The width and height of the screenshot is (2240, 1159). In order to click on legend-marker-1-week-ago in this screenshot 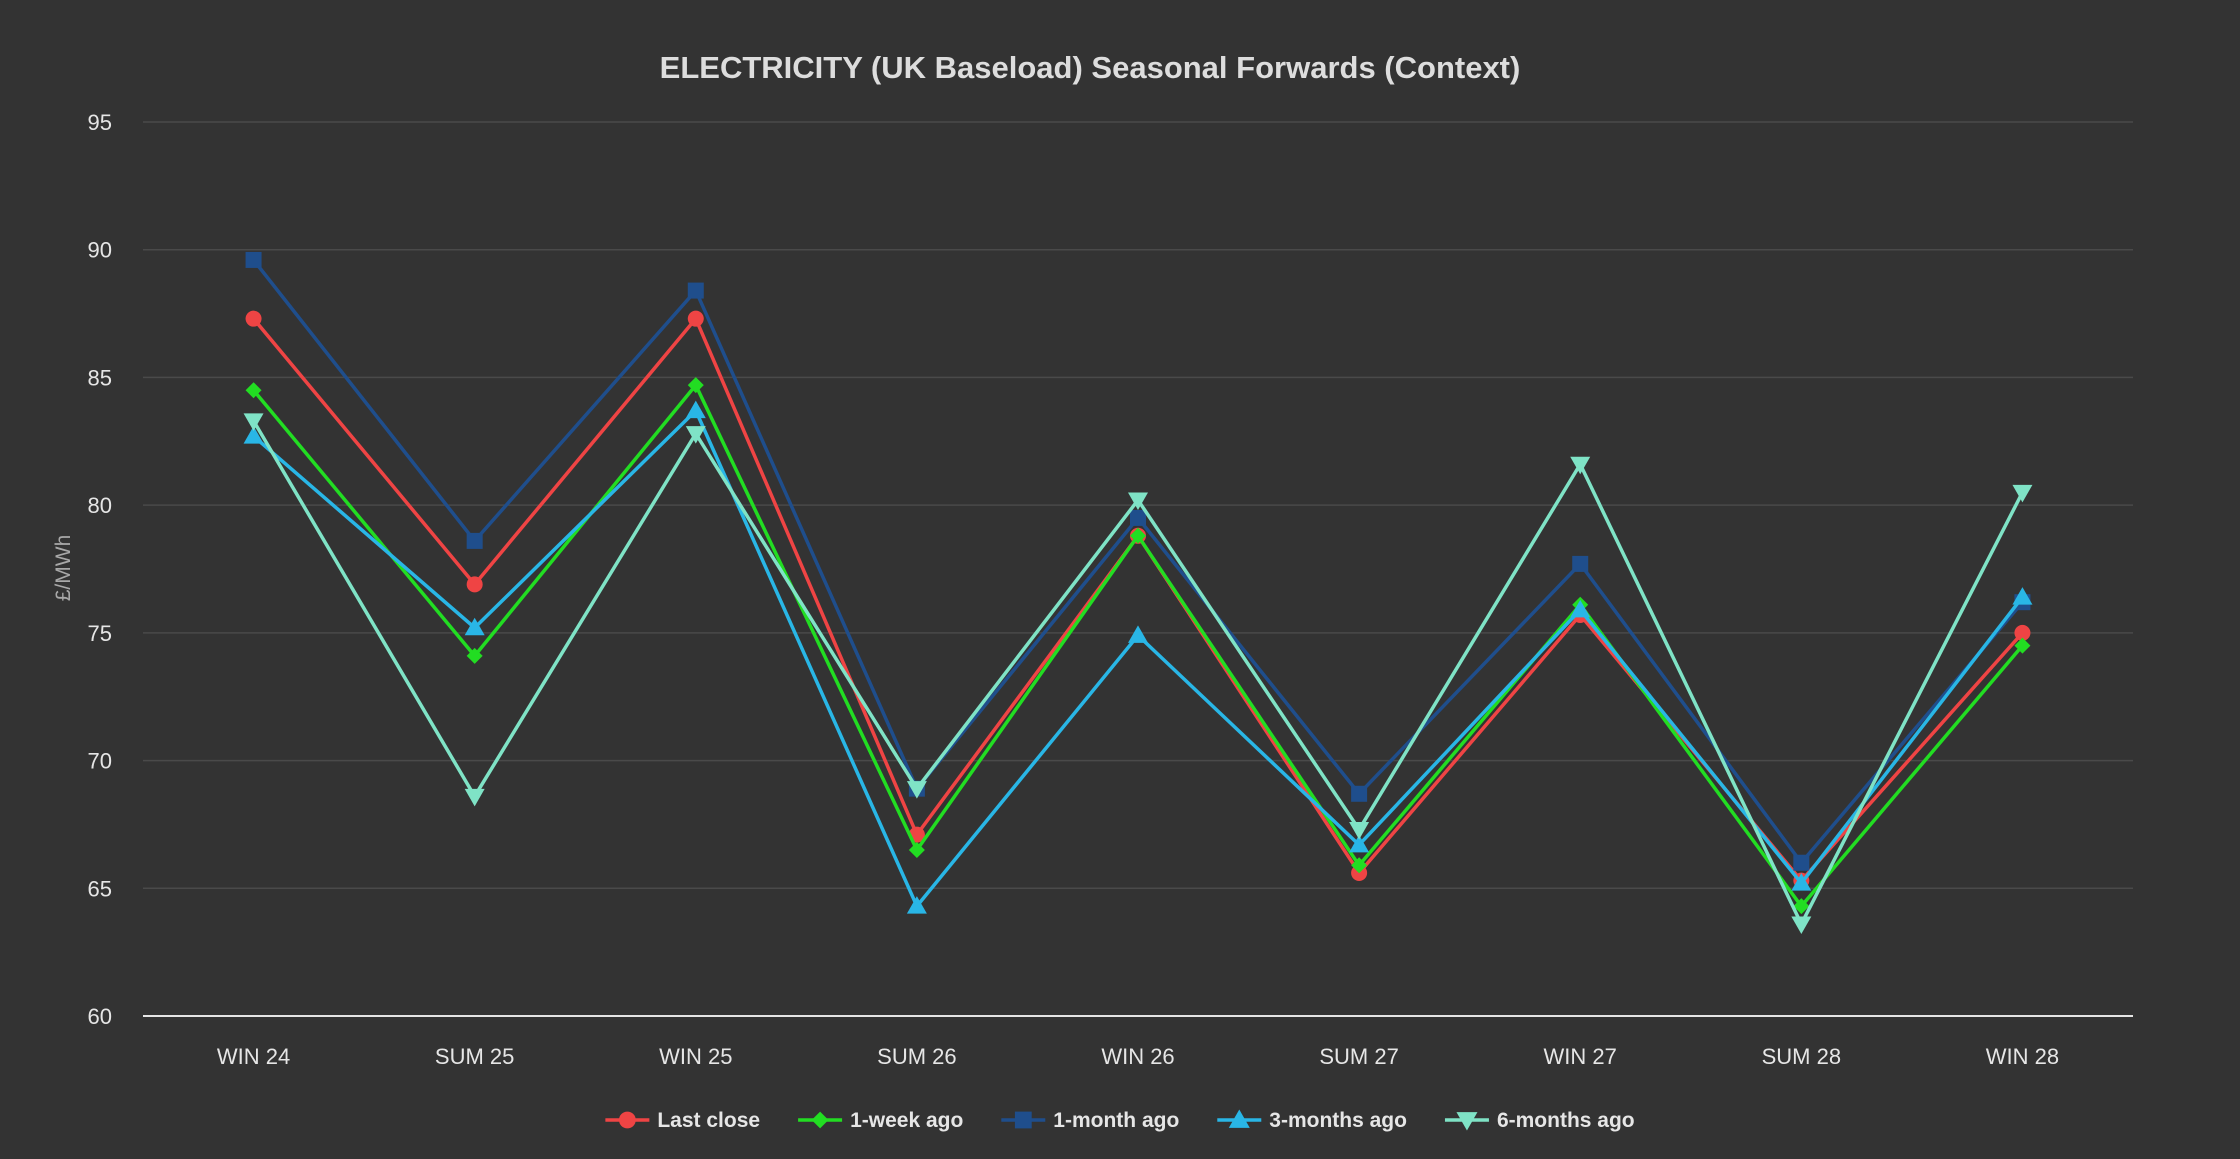, I will do `click(820, 1120)`.